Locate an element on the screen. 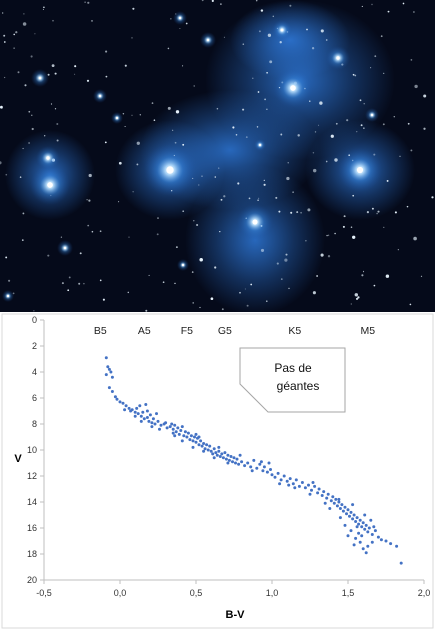  y-tick-label: 14 is located at coordinates (32, 502).